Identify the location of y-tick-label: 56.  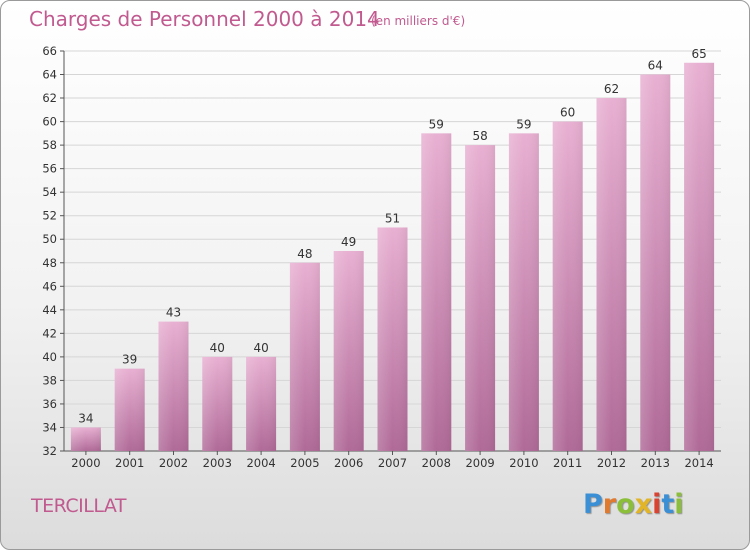
(49, 169).